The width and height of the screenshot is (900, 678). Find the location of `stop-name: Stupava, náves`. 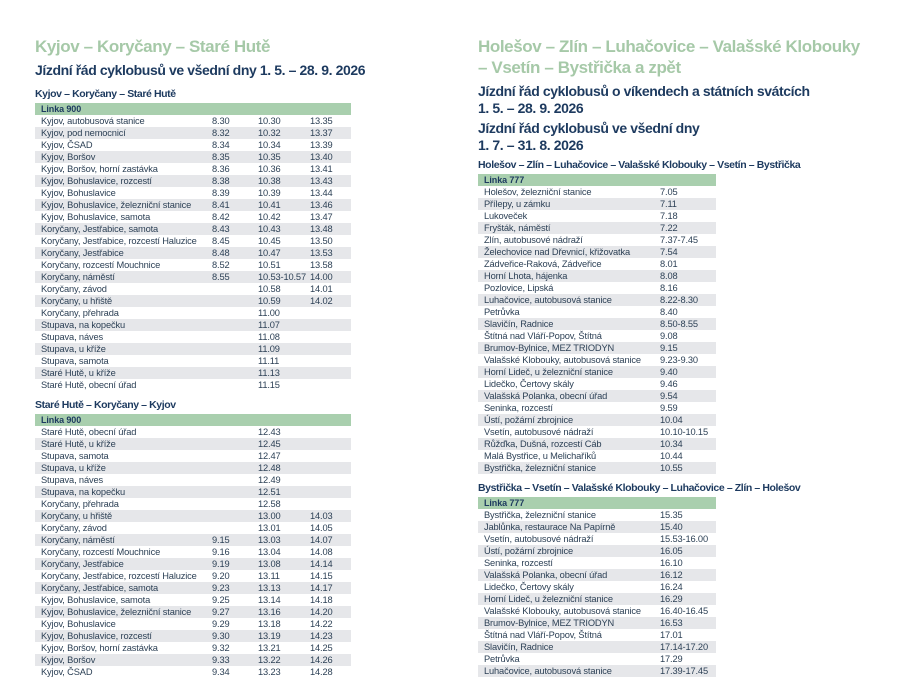

stop-name: Stupava, náves is located at coordinates (72, 480).